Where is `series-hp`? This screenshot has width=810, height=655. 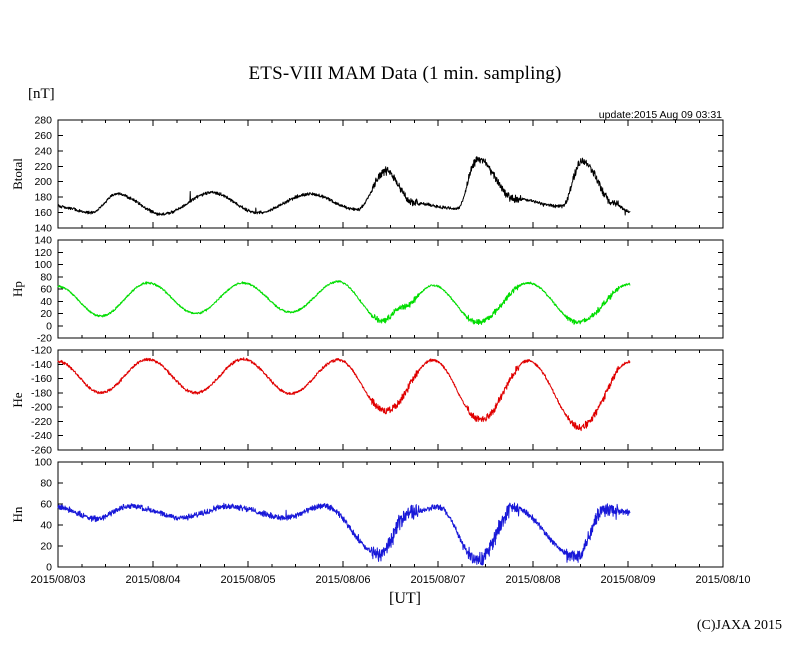 series-hp is located at coordinates (344, 303).